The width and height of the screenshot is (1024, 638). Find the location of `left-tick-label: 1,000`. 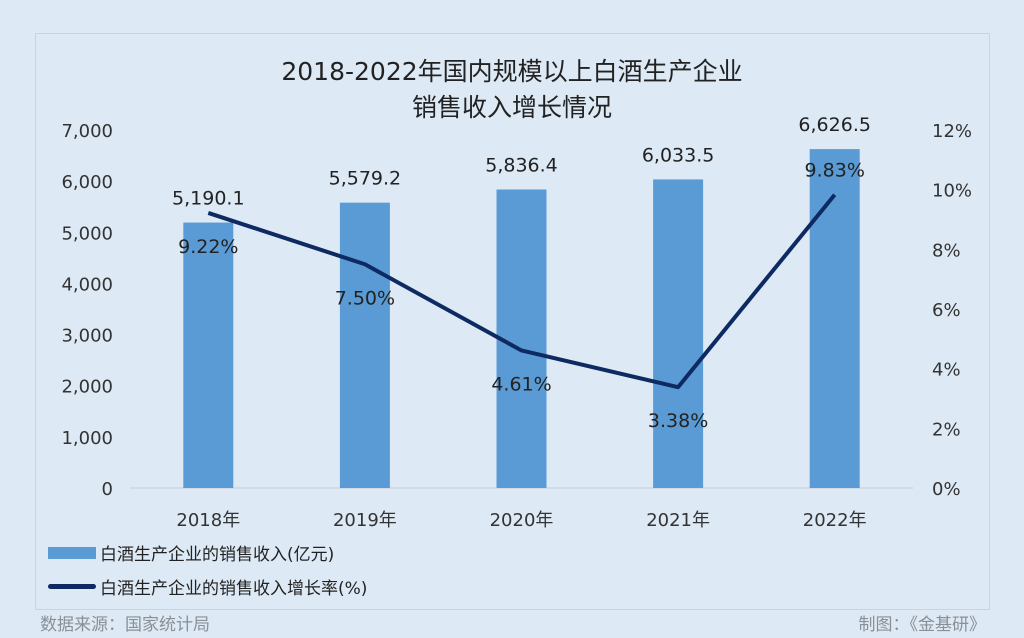

left-tick-label: 1,000 is located at coordinates (87, 438).